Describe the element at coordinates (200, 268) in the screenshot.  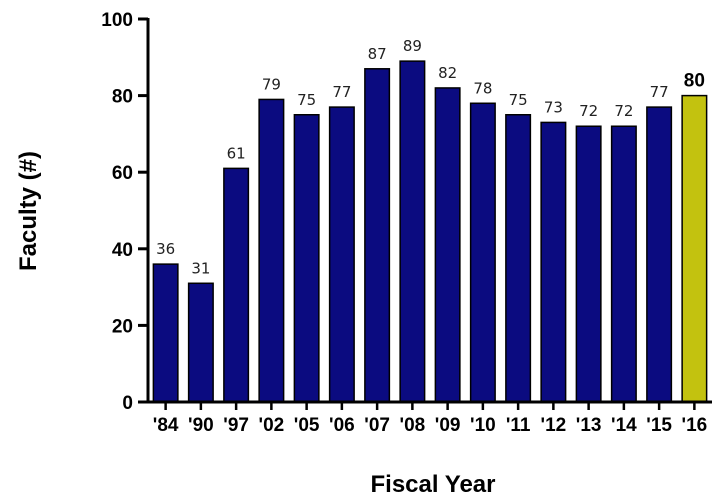
I see `data-label: 31` at that location.